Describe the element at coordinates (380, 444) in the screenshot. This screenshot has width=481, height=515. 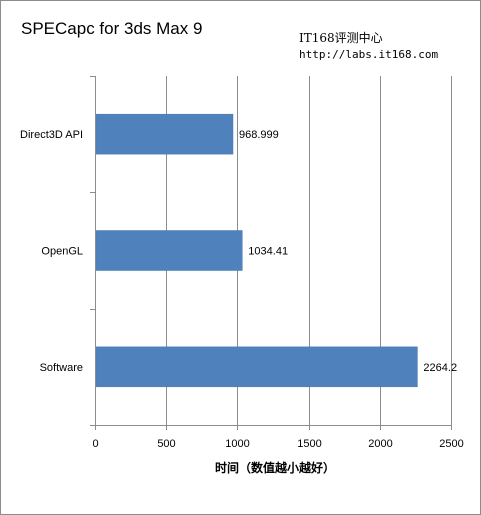
I see `x-tick-label-2000: 2000` at that location.